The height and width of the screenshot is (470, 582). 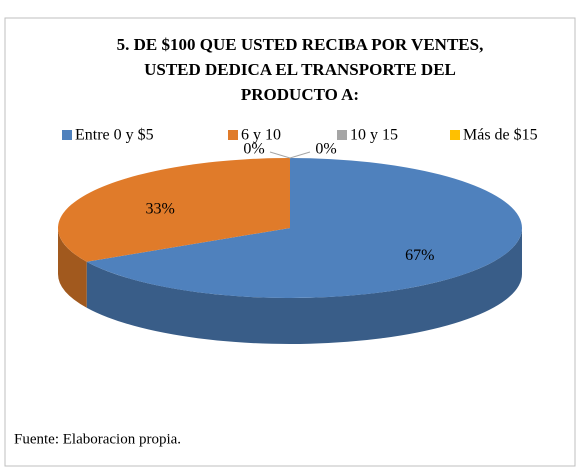 I want to click on data-label: 67%, so click(x=419, y=255).